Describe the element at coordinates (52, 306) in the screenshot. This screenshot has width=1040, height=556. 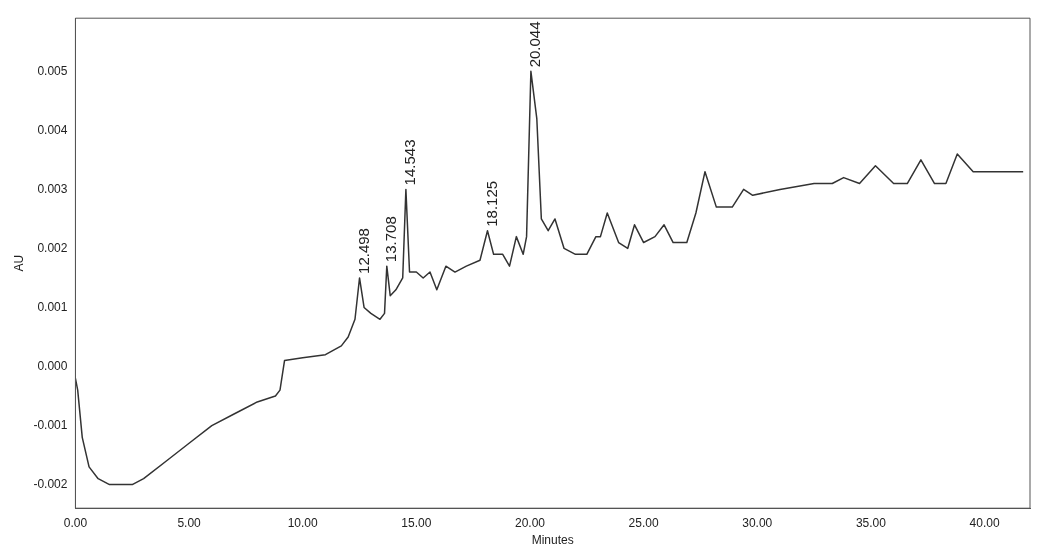
I see `y-tick-label: 0.001` at that location.